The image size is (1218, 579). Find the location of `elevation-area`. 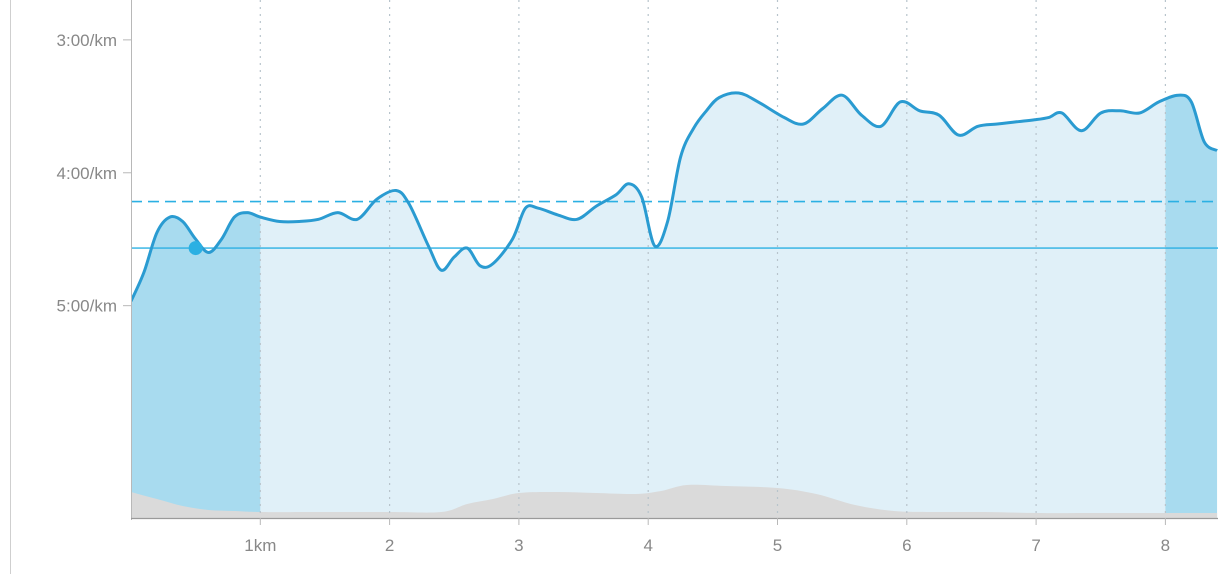

elevation-area is located at coordinates (674, 501).